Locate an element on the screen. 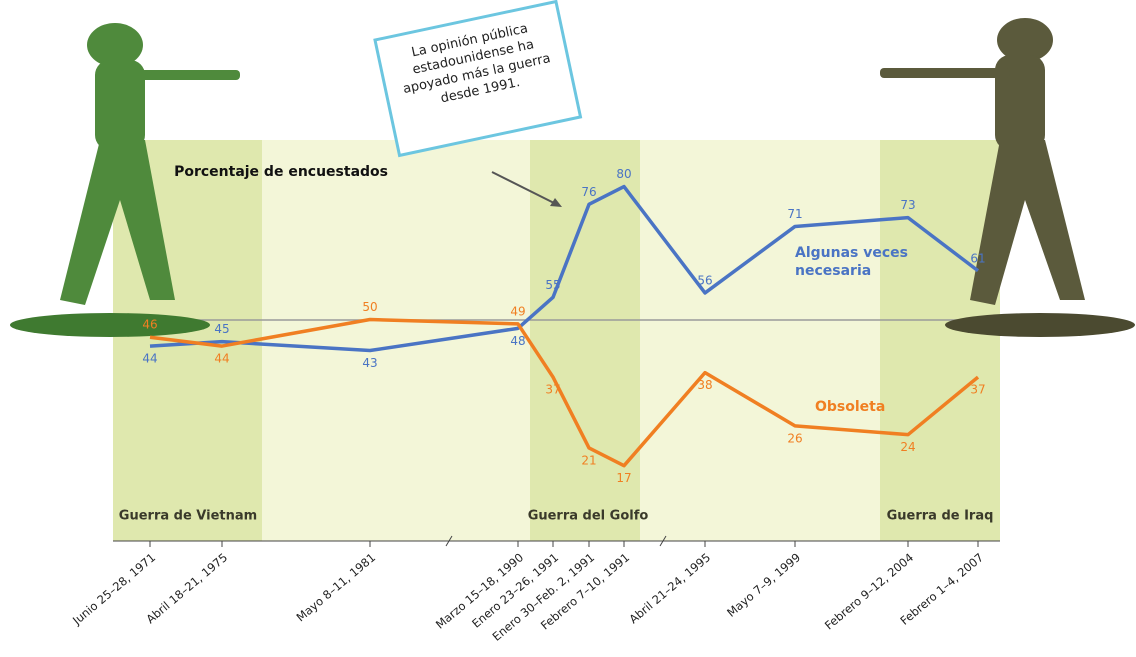 This screenshot has width=1136, height=657. value-label: 43 is located at coordinates (369, 363).